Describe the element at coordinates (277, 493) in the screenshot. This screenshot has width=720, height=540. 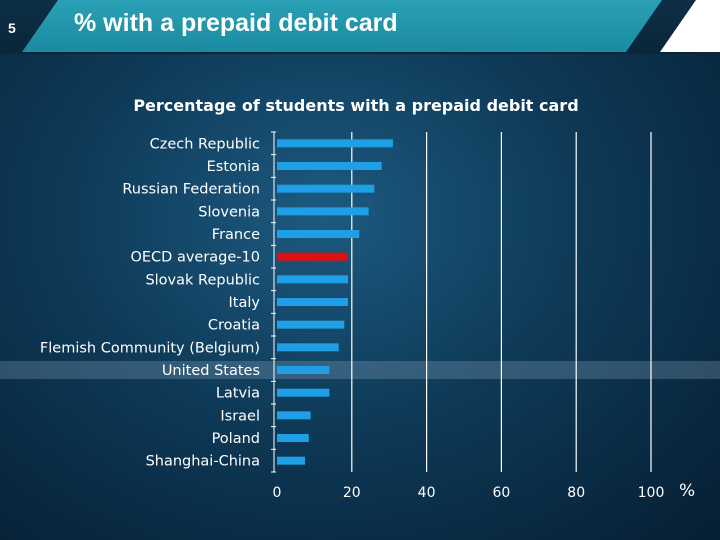
I see `x-tick-label: 0` at that location.